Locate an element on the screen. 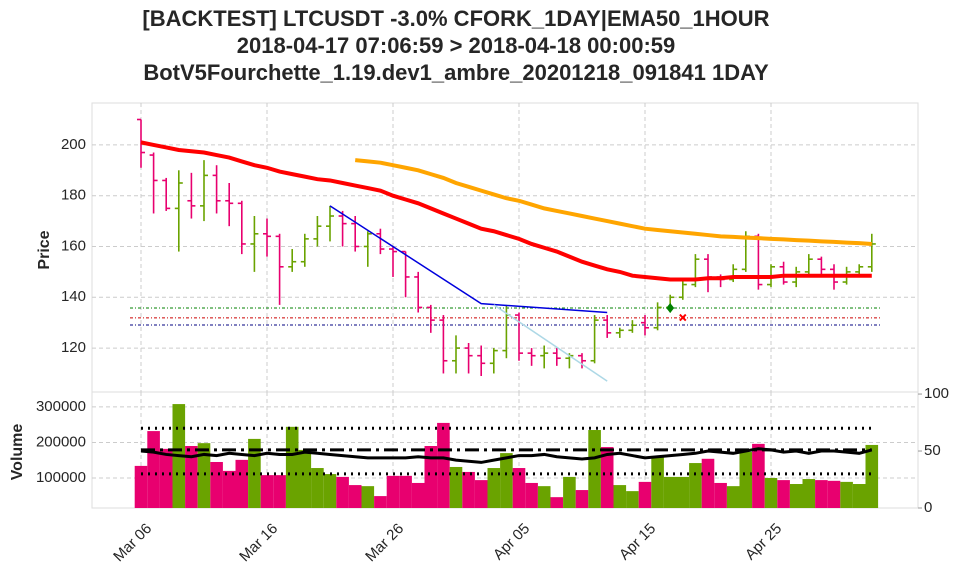 This screenshot has height=570, width=961. x-tick-label: Mar 26 is located at coordinates (384, 542).